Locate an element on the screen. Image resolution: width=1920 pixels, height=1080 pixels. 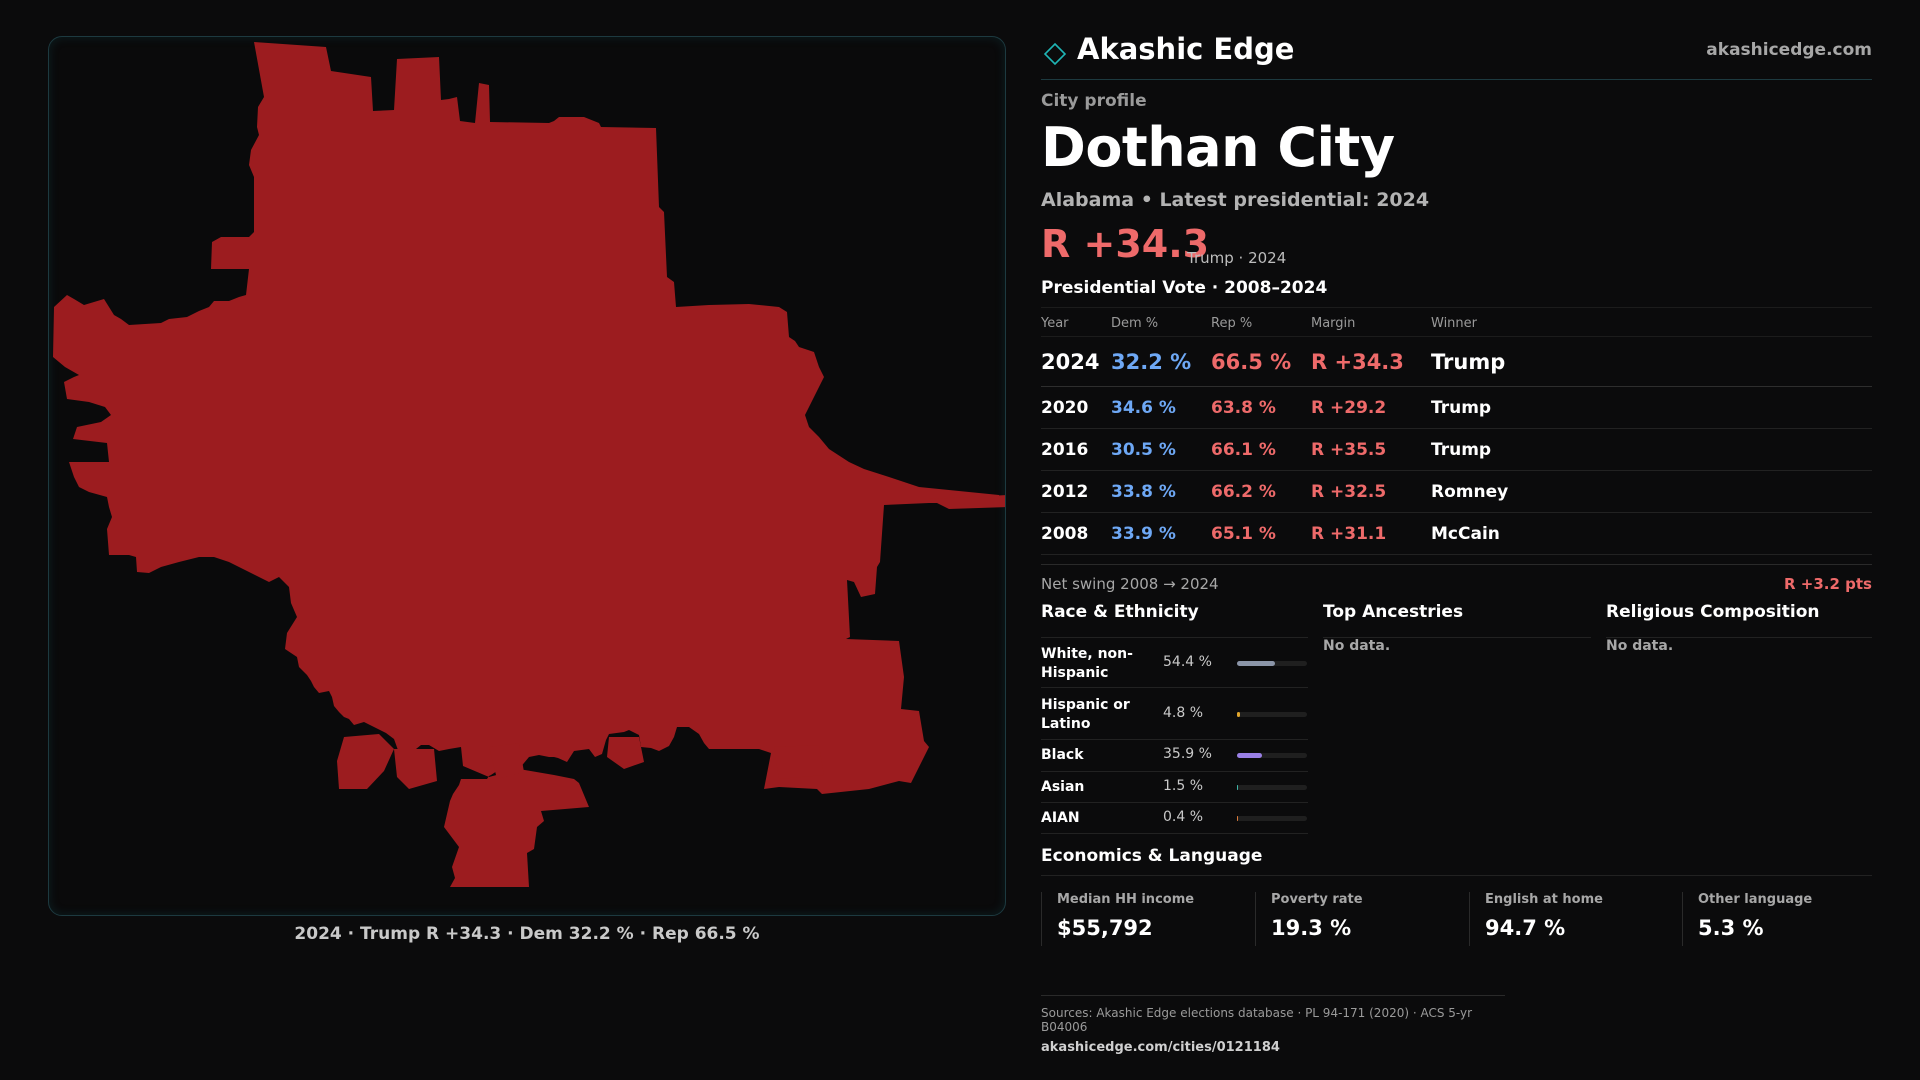
race-row: Black 35.9 % is located at coordinates (1174, 756).